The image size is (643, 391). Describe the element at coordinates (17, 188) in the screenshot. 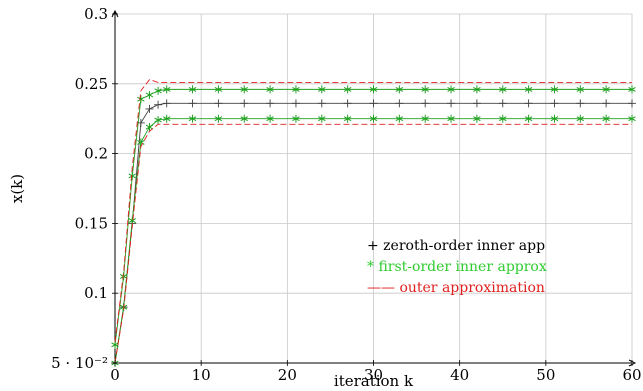

I see `y-axis-label: x(k)` at that location.